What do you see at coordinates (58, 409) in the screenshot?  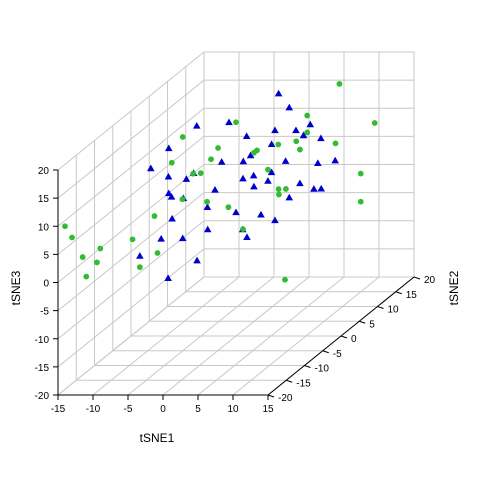 I see `x-tick-label: -15` at bounding box center [58, 409].